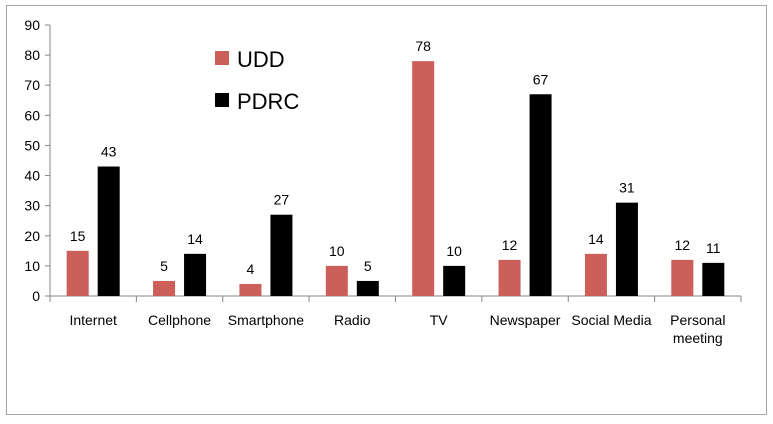 The height and width of the screenshot is (424, 773). I want to click on category-label: Radio, so click(352, 320).